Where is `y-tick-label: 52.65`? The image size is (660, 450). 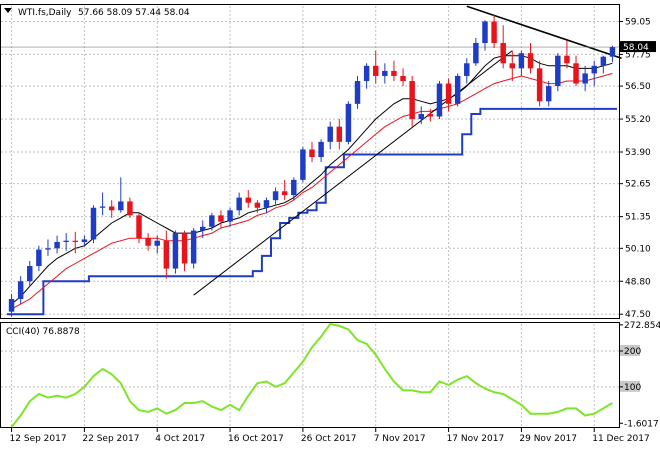
y-tick-label: 52.65 is located at coordinates (638, 185).